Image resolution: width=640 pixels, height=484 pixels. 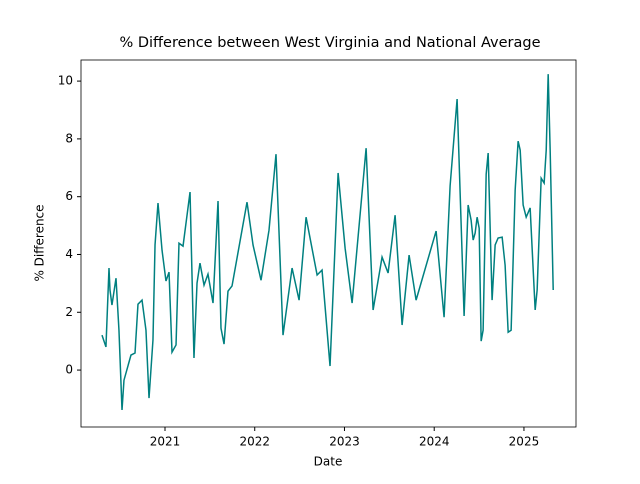 What do you see at coordinates (65, 81) in the screenshot?
I see `y-tick-label: 10` at bounding box center [65, 81].